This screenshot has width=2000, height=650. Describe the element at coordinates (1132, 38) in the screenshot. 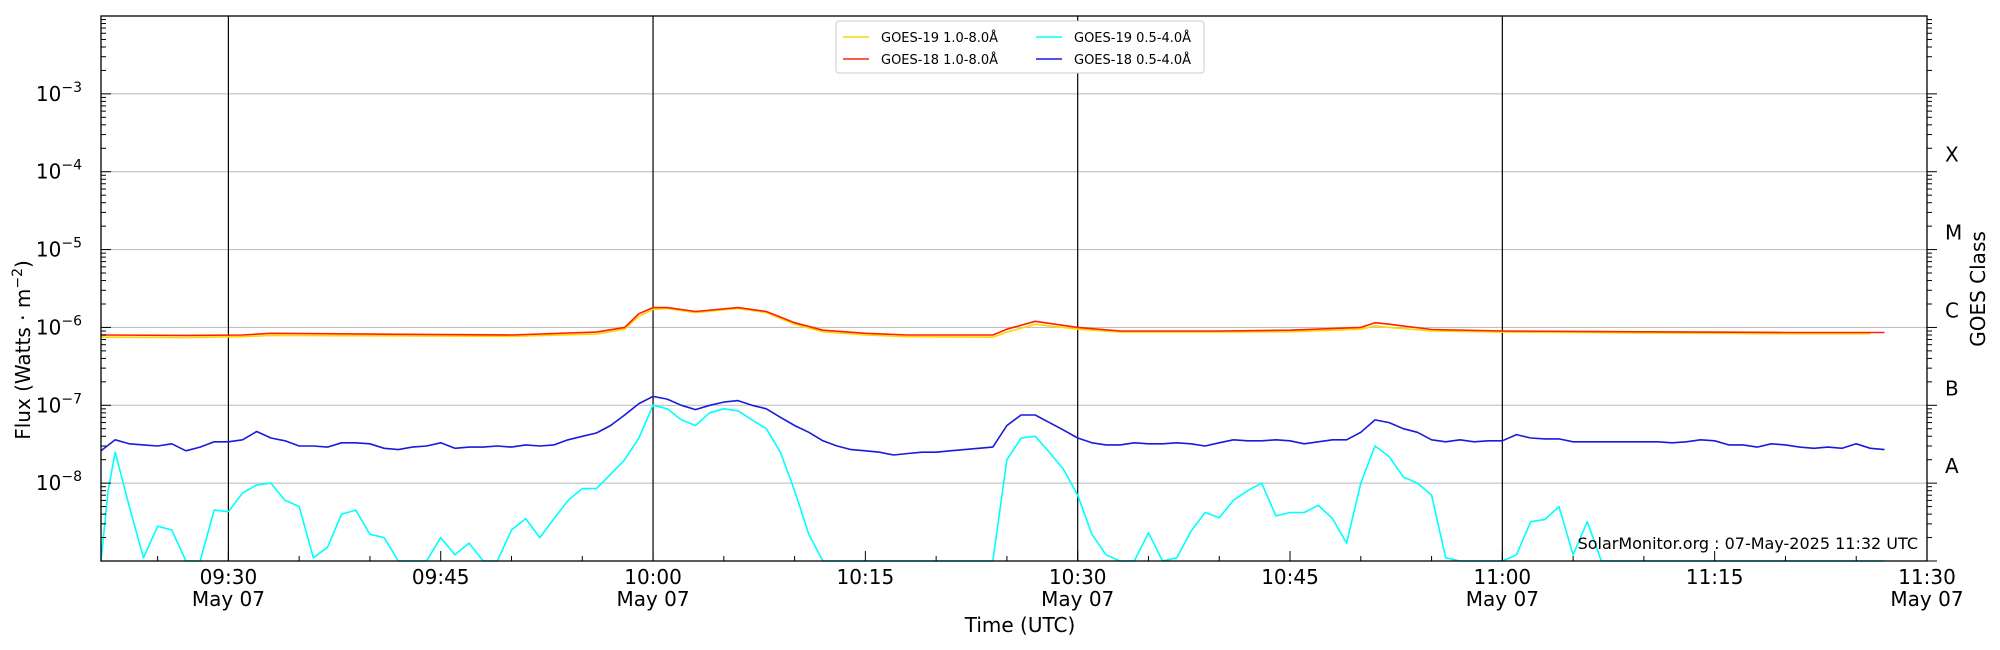

I see `legend-label: GOES-19 0.5-4.0Å` at that location.